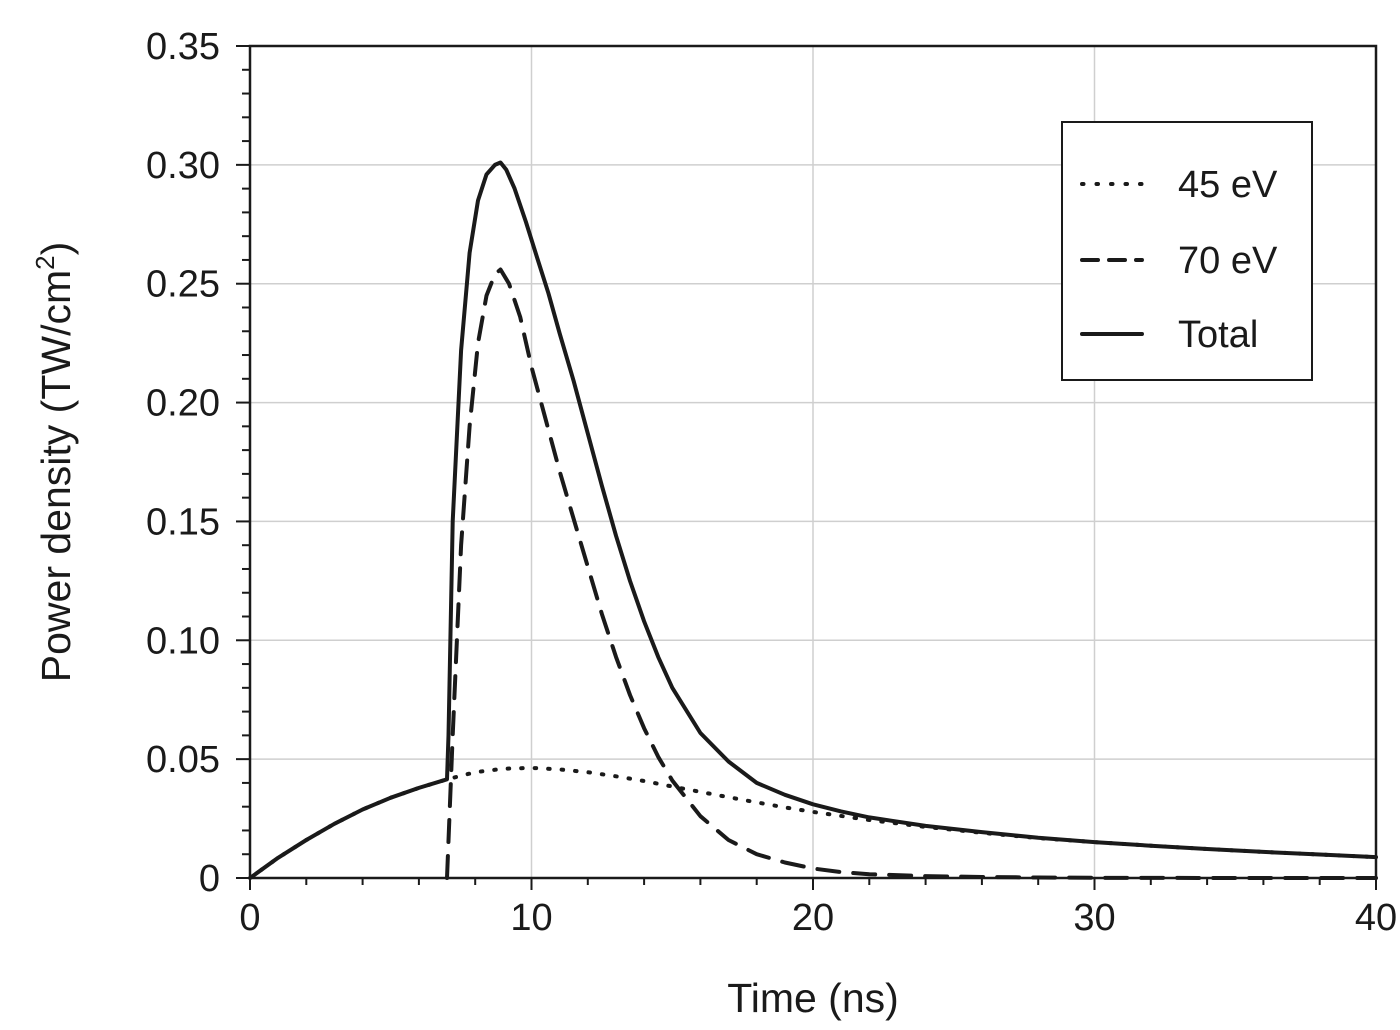 The image size is (1400, 1030). I want to click on x-tick-label: 30, so click(1094, 918).